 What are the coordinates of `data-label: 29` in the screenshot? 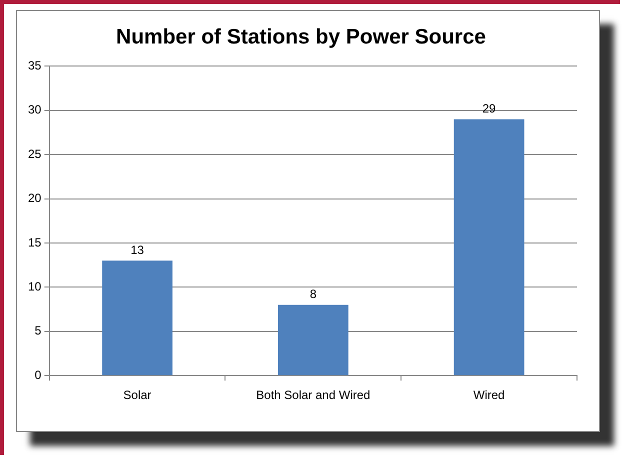 It's located at (489, 109).